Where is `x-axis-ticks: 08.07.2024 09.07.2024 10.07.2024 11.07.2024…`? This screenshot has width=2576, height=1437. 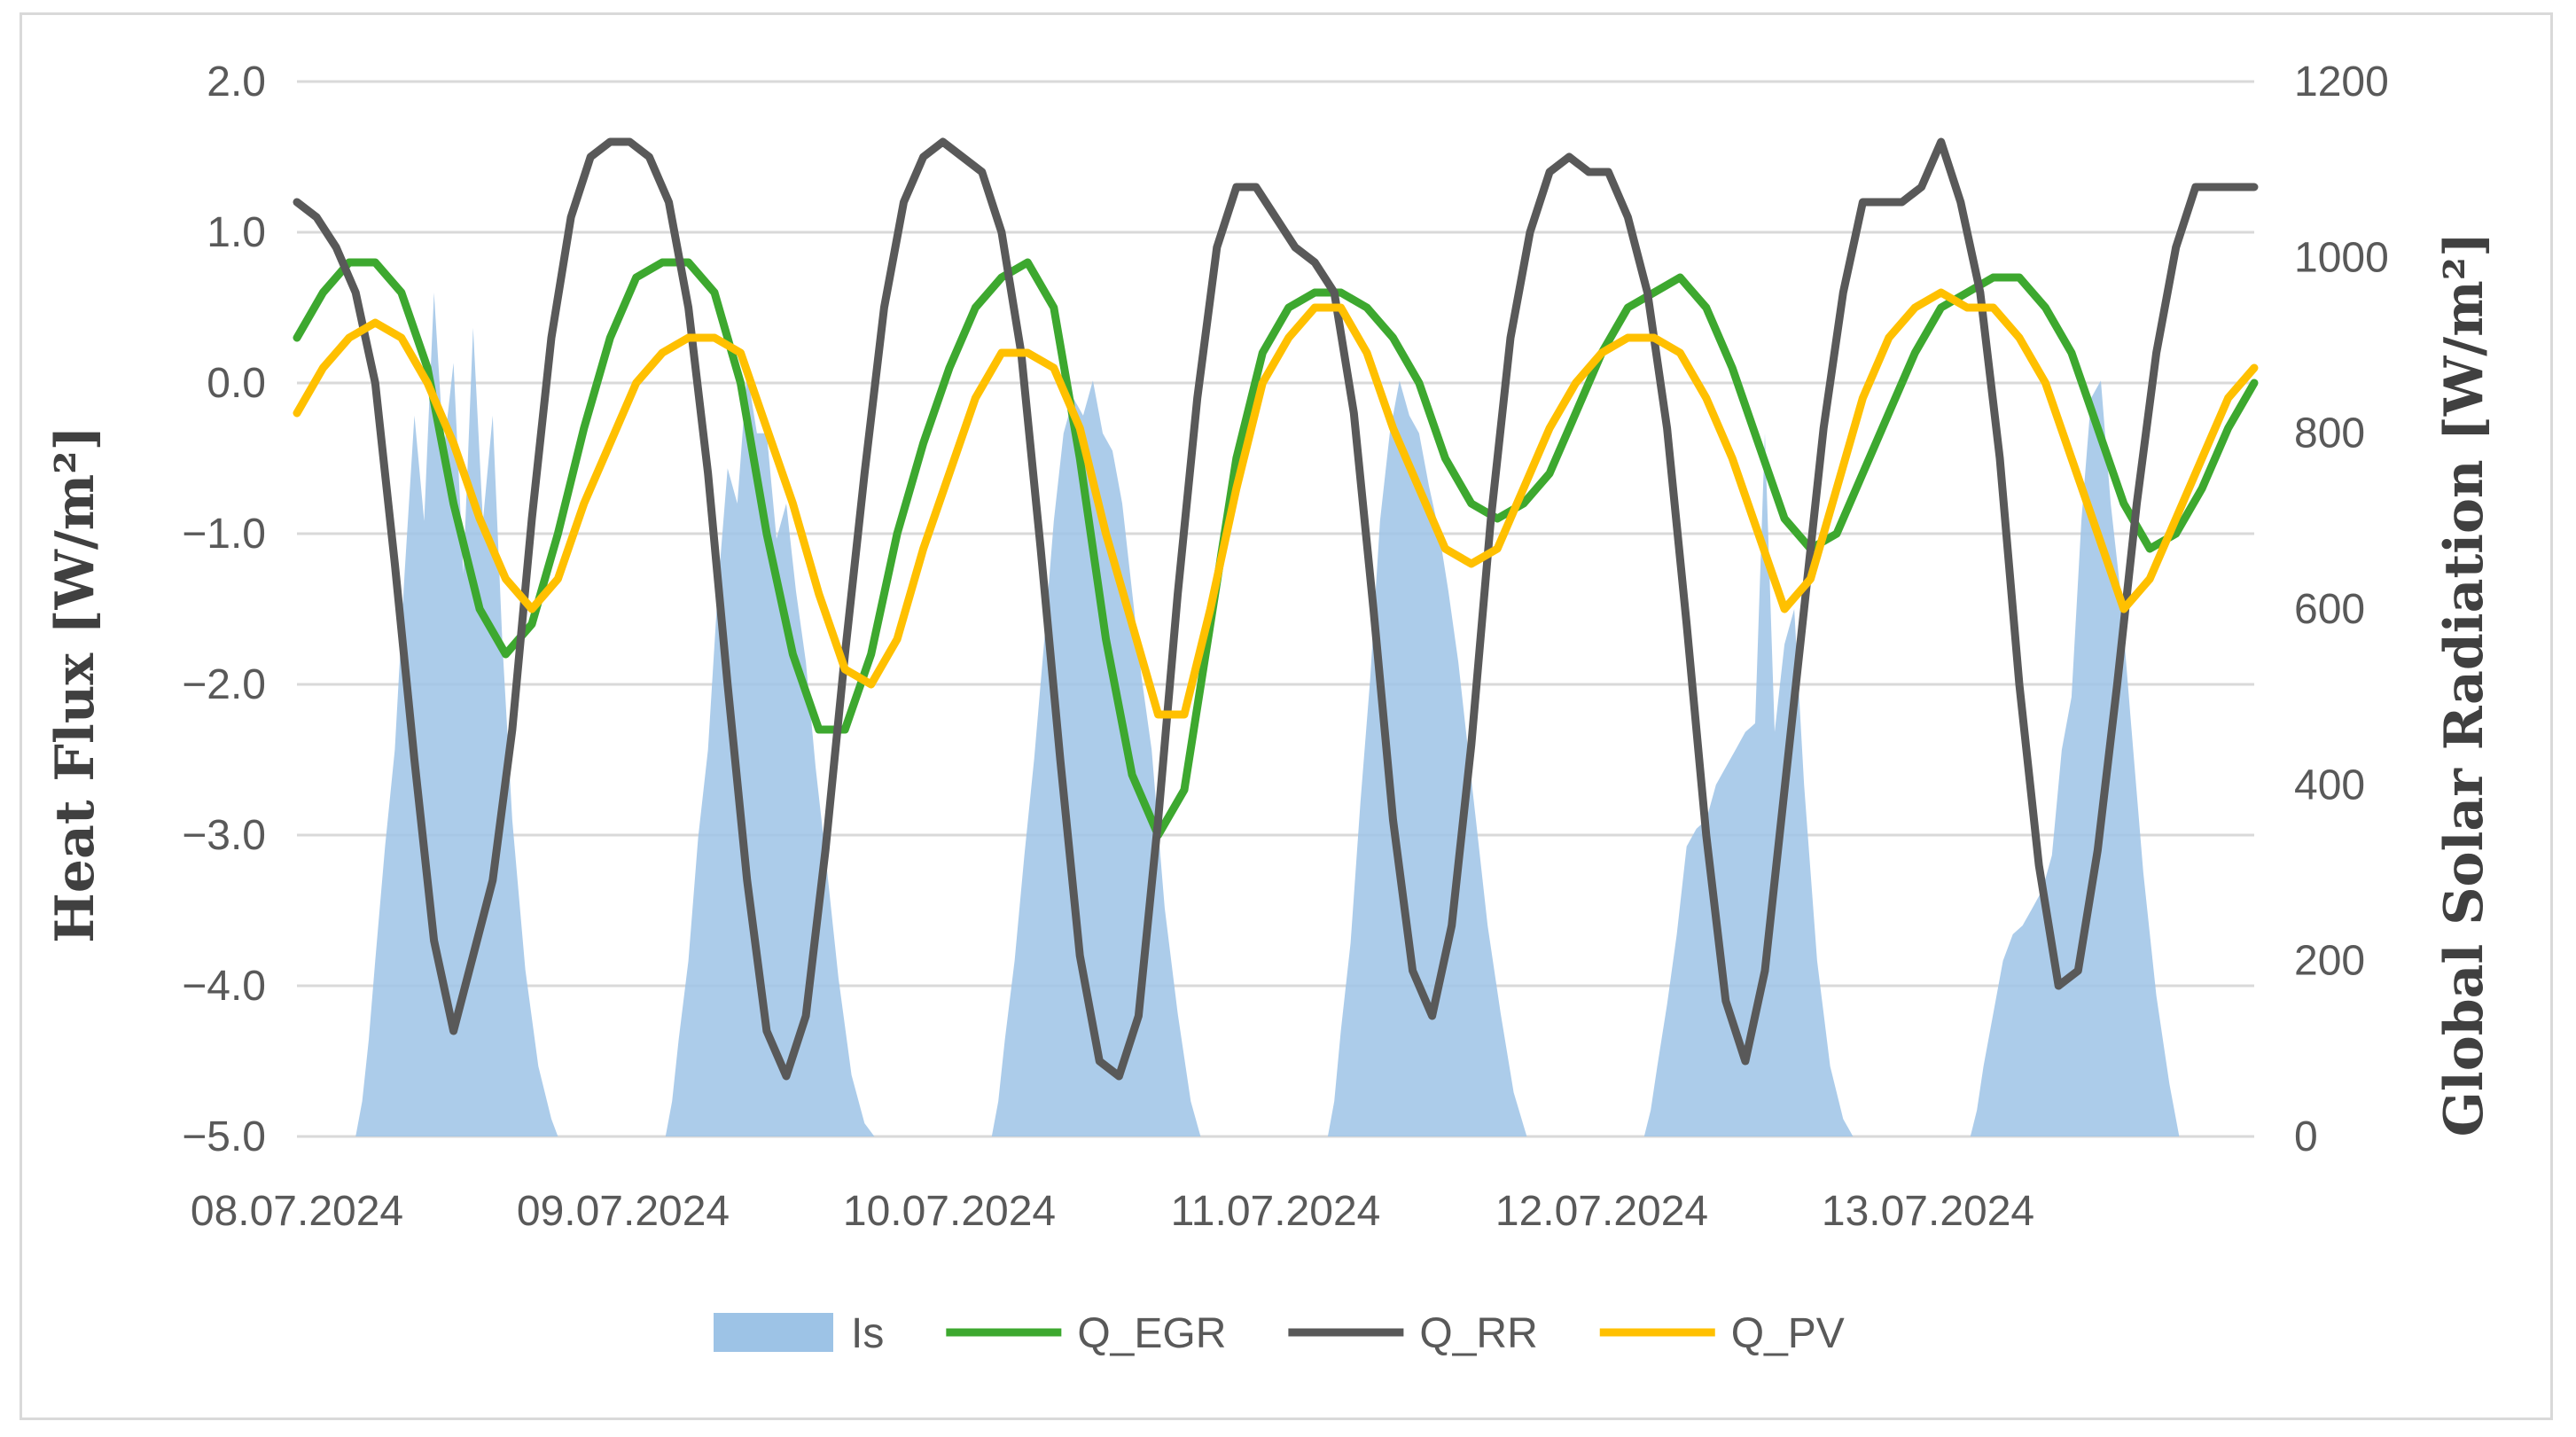 x-axis-ticks: 08.07.2024 09.07.2024 10.07.2024 11.07.2024… is located at coordinates (1112, 1211).